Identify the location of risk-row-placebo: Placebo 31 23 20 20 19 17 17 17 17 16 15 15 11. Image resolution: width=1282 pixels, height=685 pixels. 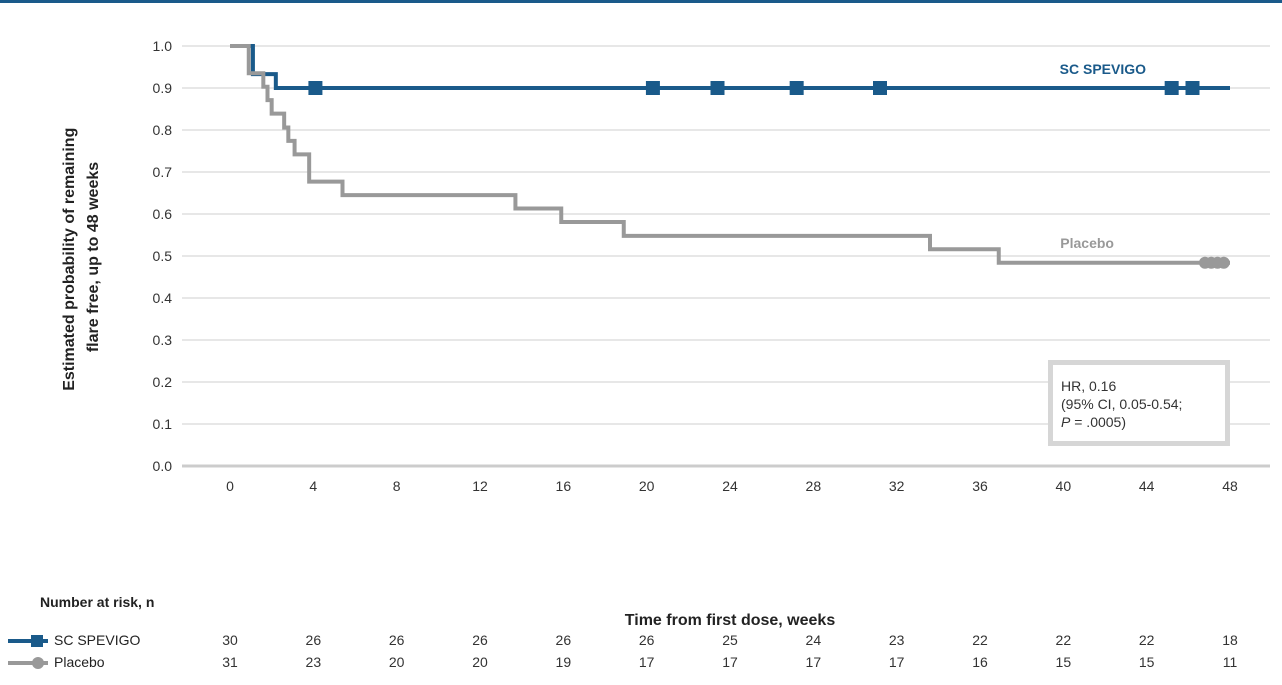
(641, 663).